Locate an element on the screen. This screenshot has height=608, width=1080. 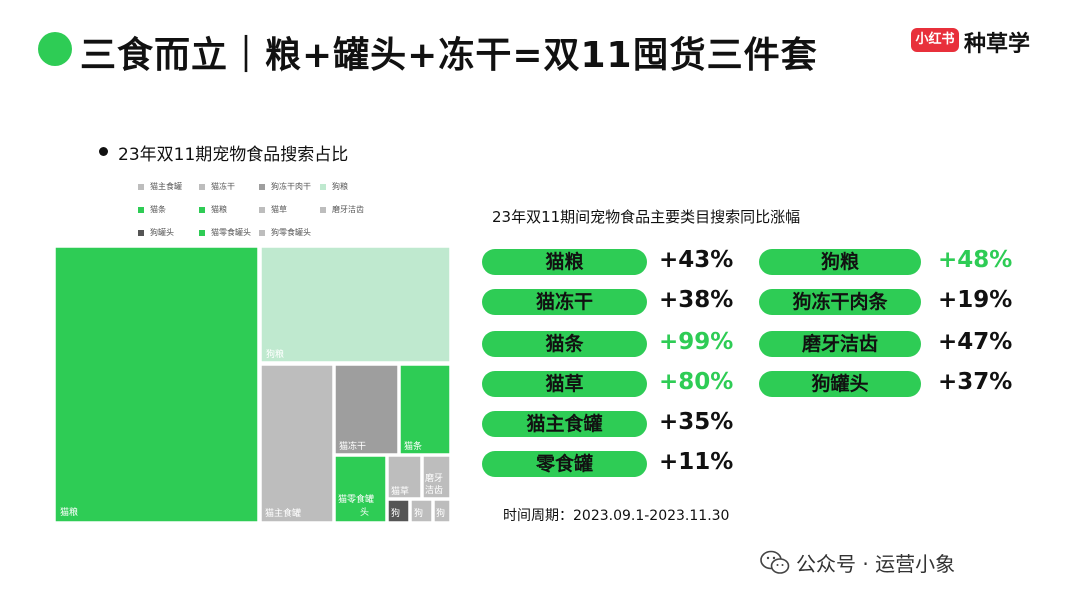
wechat-icon is located at coordinates (775, 562).